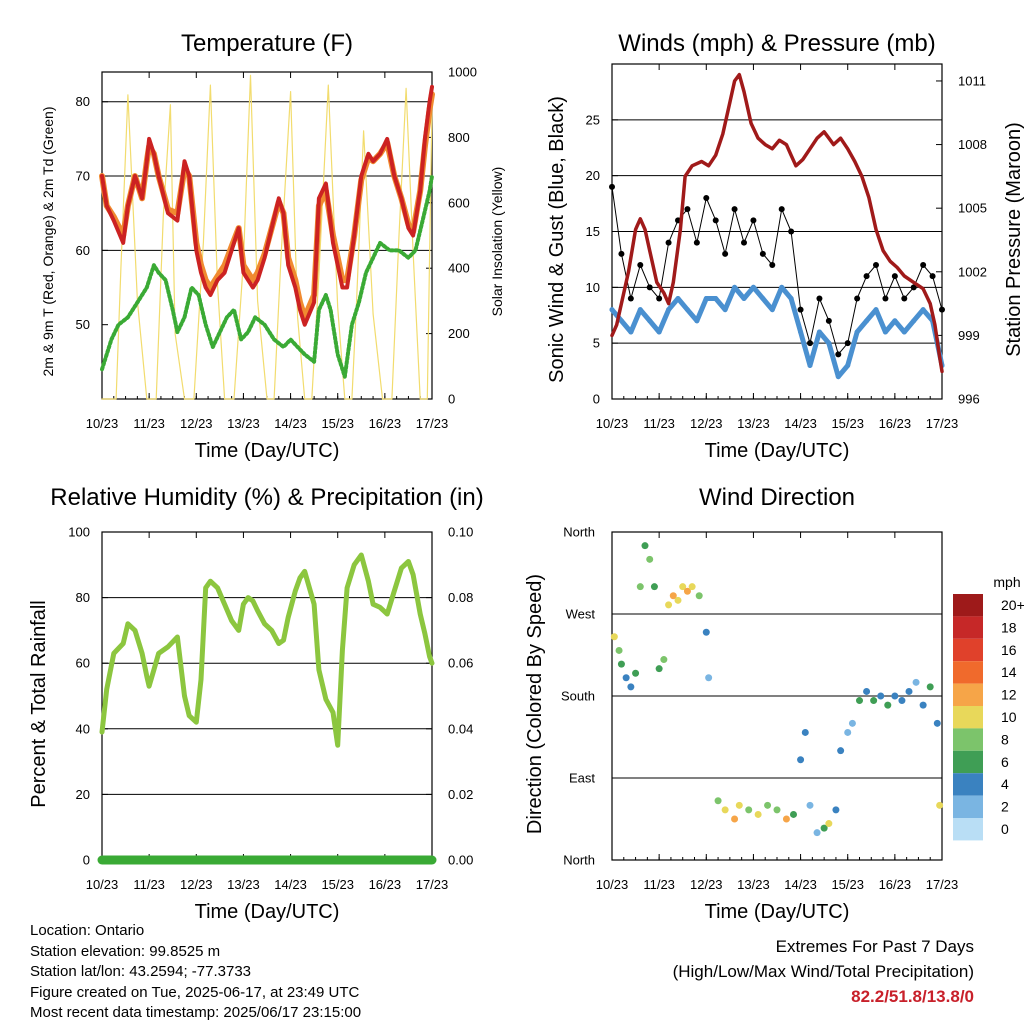  What do you see at coordinates (823, 971) in the screenshot?
I see `extremes-subtitle: (High/Low/Max Wind/Total Precipitation)` at bounding box center [823, 971].